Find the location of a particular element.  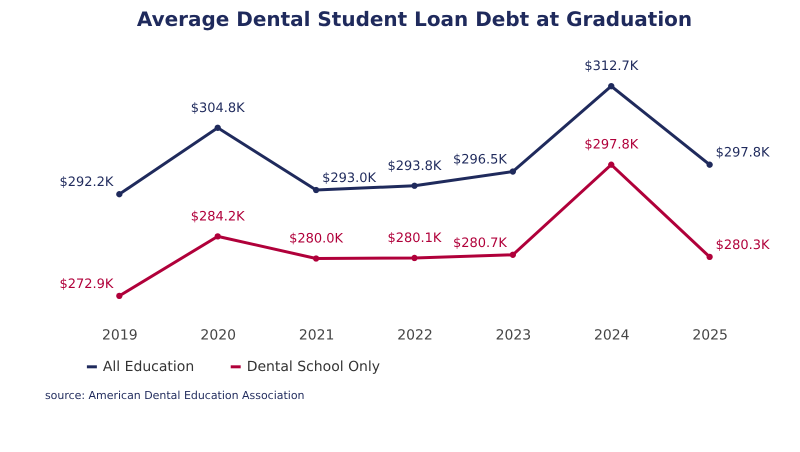

data-label: $272.9K is located at coordinates (86, 284).